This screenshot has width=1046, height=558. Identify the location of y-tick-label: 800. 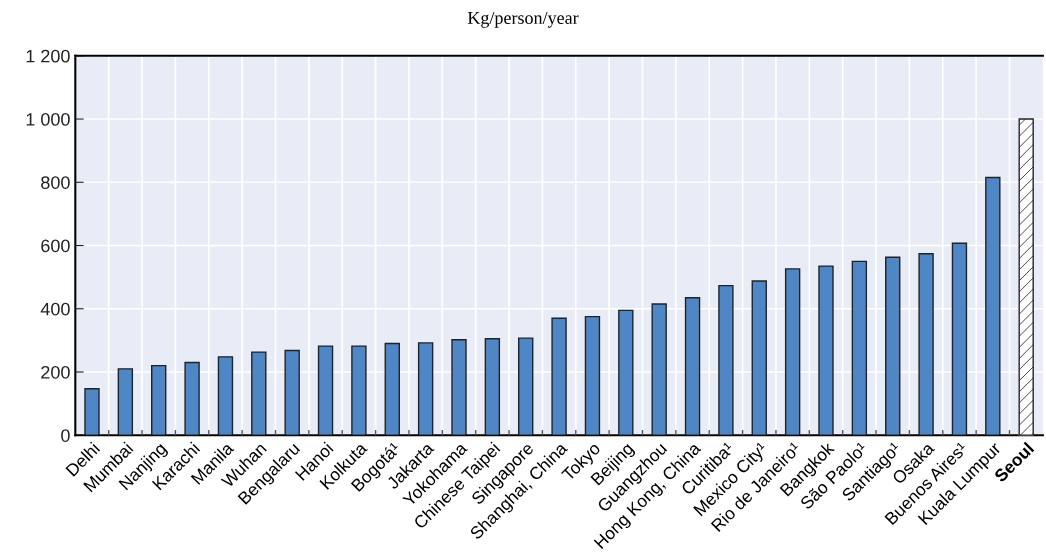
(55, 182).